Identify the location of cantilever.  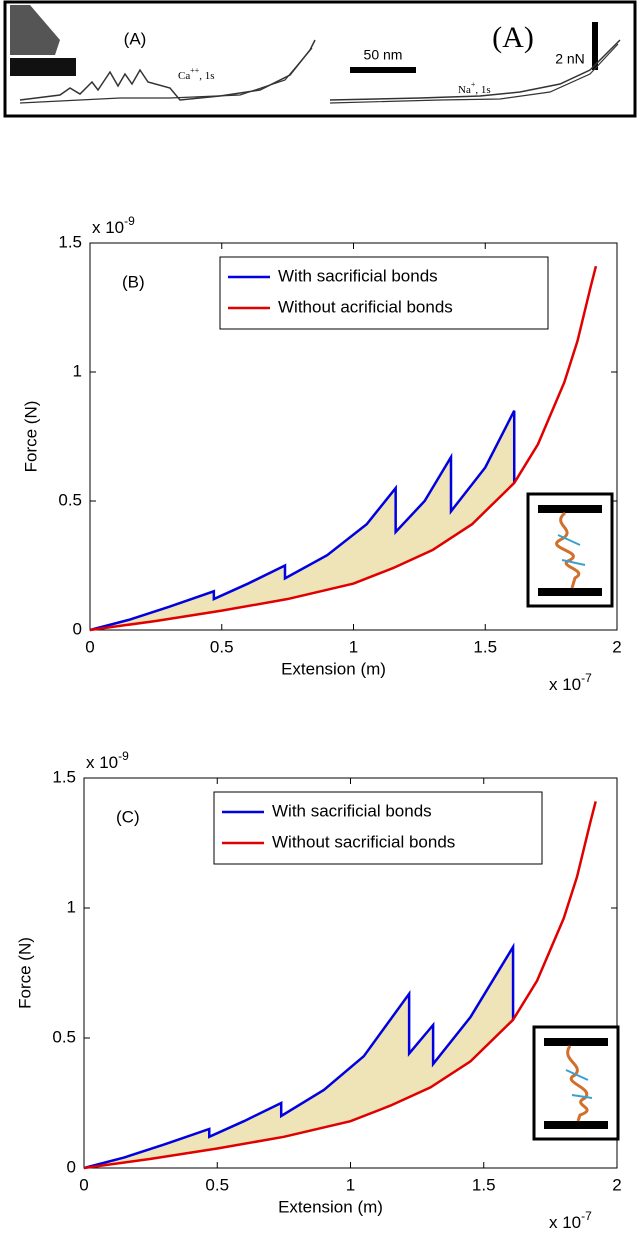
(35, 30).